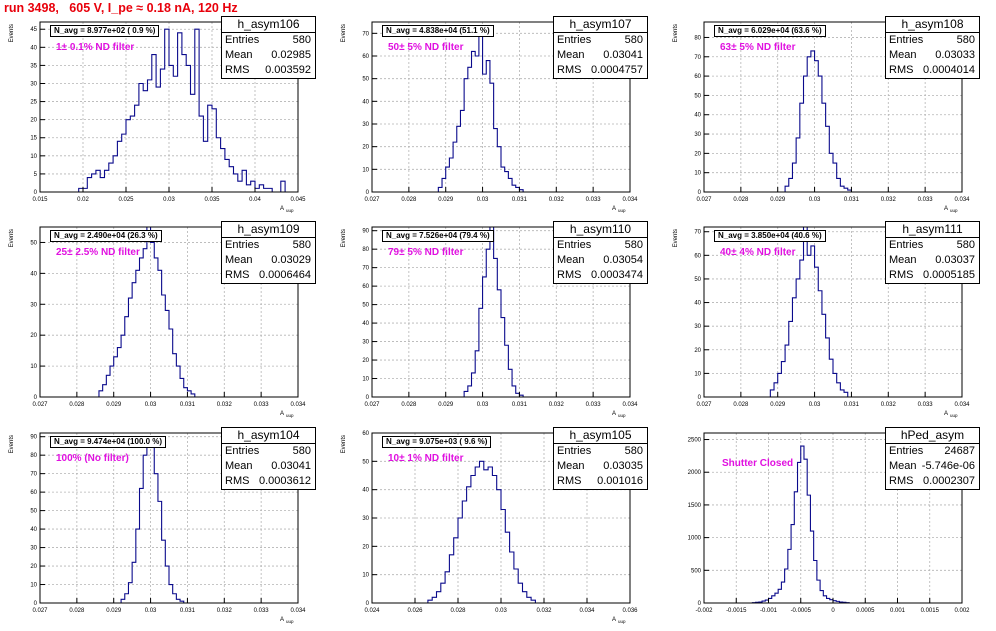 The width and height of the screenshot is (996, 631). Describe the element at coordinates (151, 611) in the screenshot. I see `x-tick-label: 0.03` at that location.